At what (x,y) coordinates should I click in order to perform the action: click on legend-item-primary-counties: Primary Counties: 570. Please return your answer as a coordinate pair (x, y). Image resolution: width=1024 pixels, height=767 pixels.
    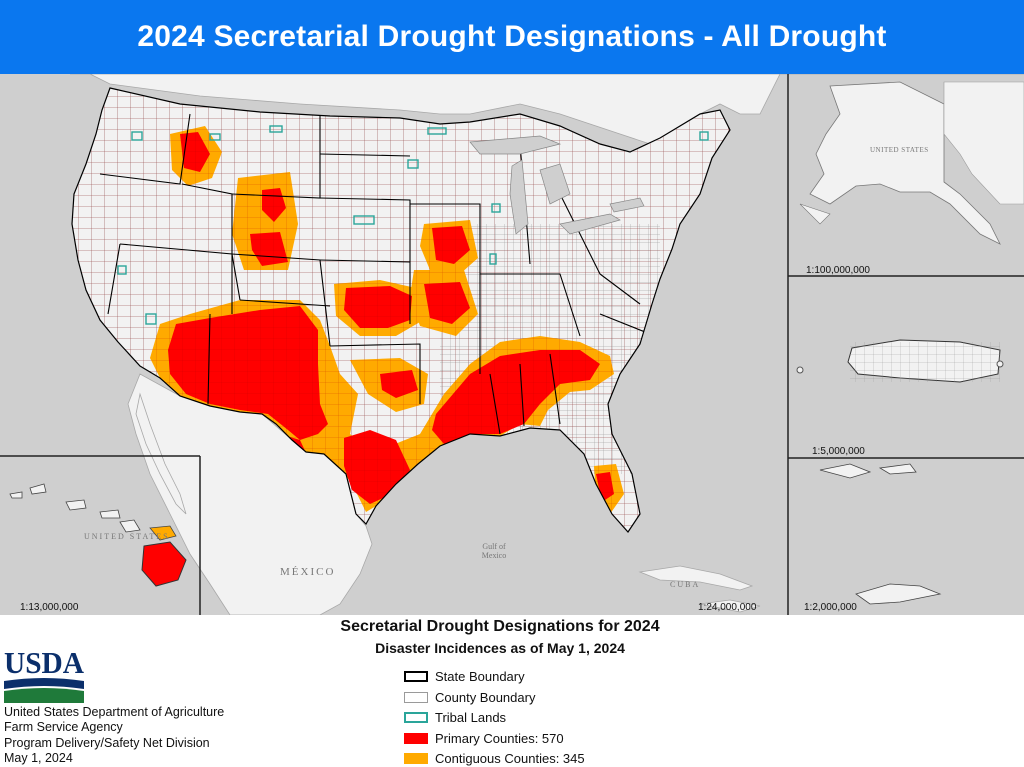
    Looking at the image, I should click on (484, 738).